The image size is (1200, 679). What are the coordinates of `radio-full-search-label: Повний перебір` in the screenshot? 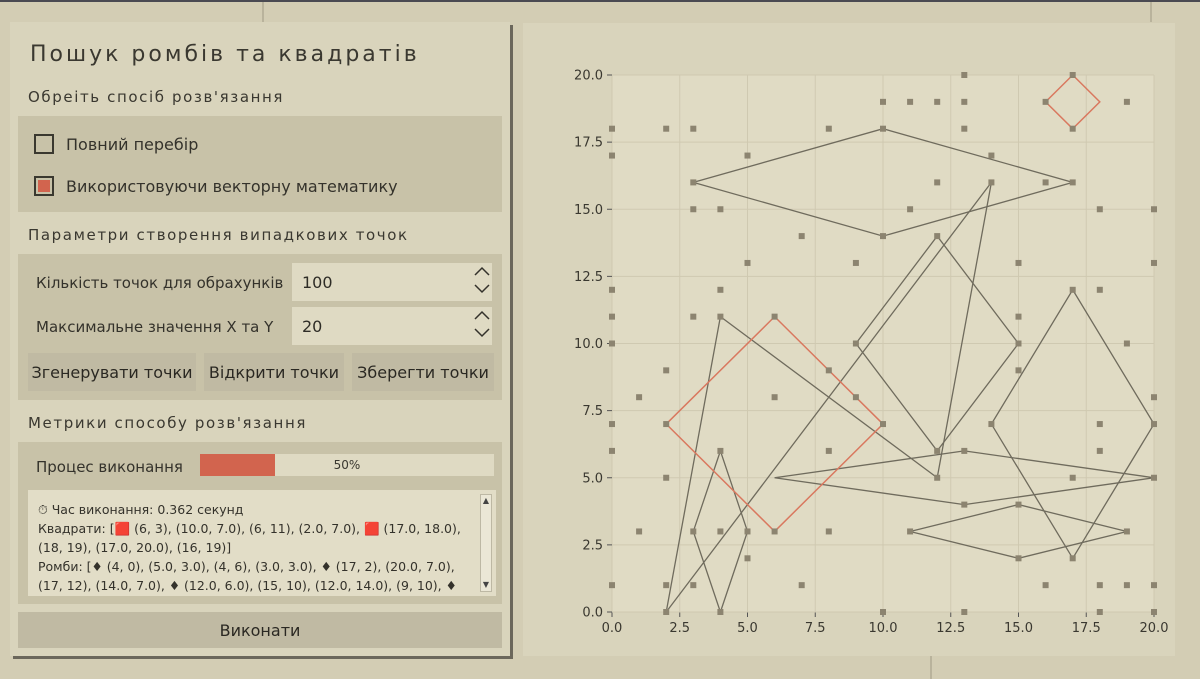 It's located at (132, 144).